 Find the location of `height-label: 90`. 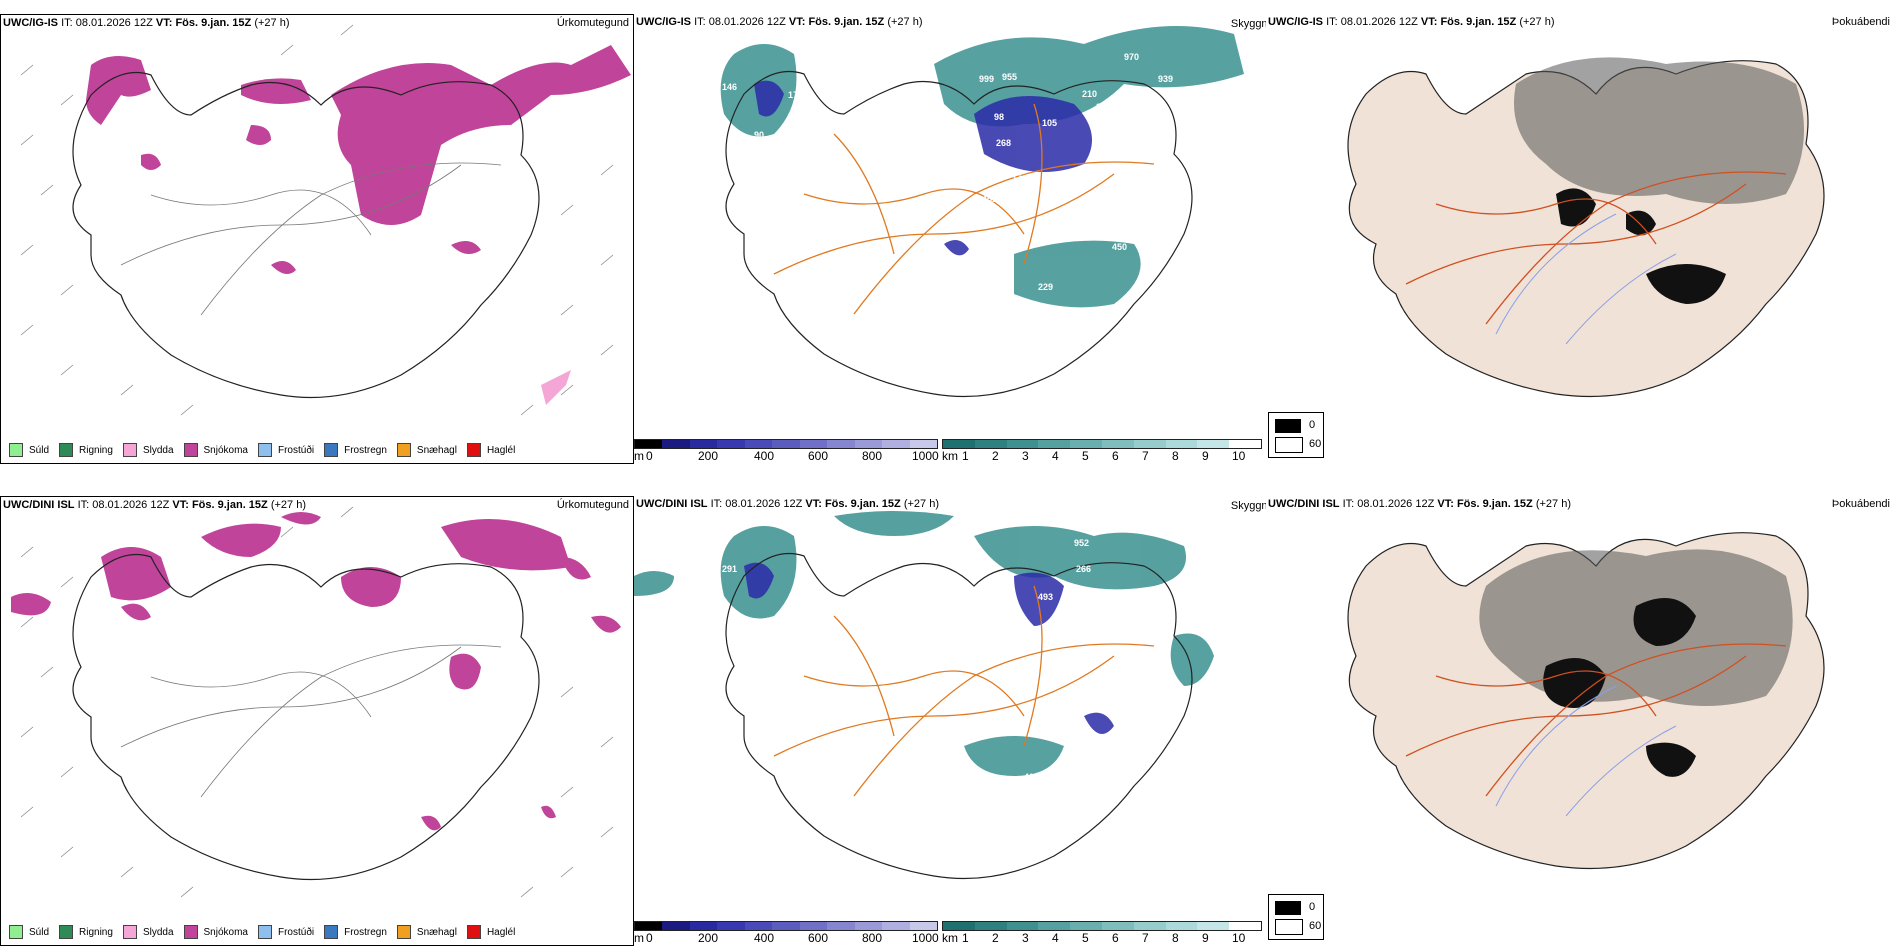

height-label: 90 is located at coordinates (759, 135).